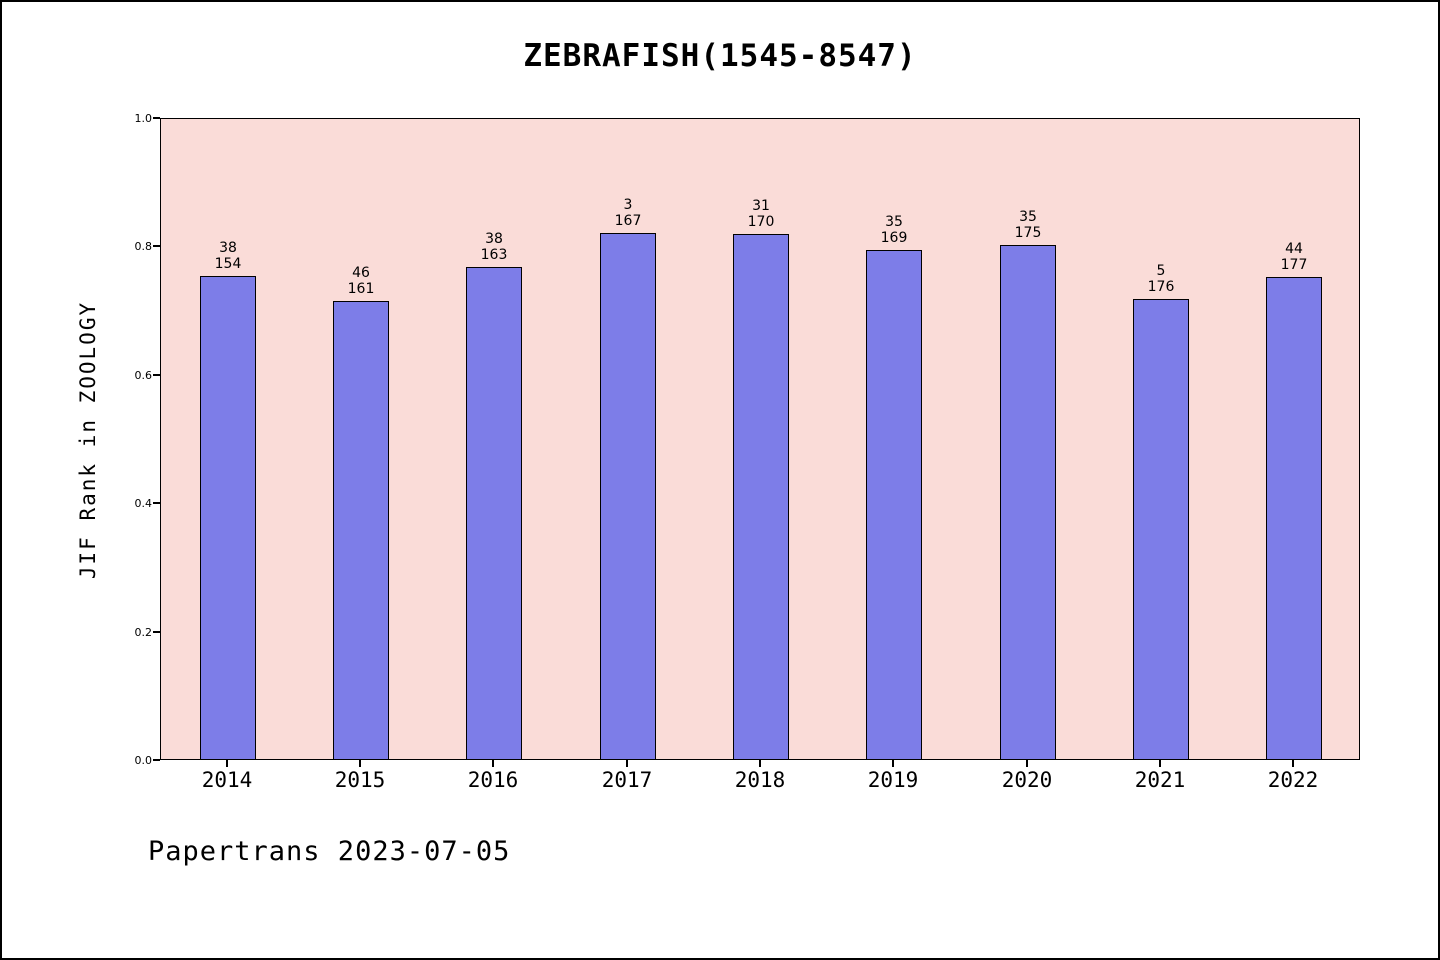 The width and height of the screenshot is (1440, 960). Describe the element at coordinates (1293, 763) in the screenshot. I see `x-tick-mark-2022` at that location.